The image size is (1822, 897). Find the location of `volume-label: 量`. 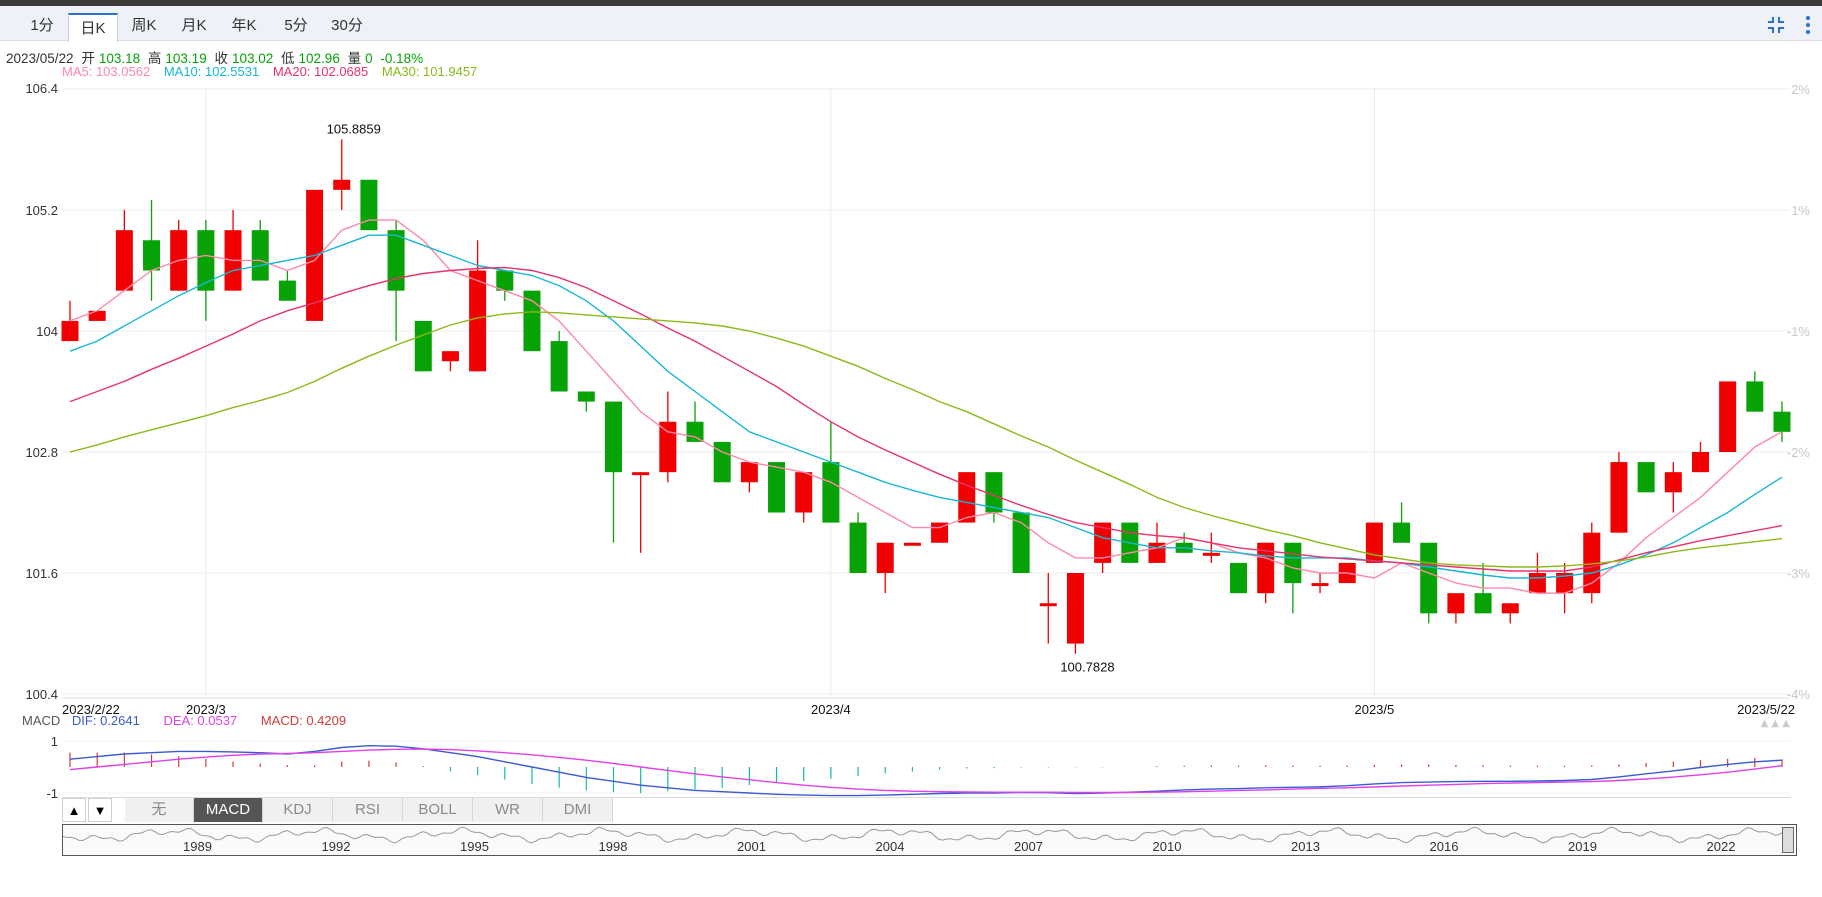

volume-label: 量 is located at coordinates (354, 58).